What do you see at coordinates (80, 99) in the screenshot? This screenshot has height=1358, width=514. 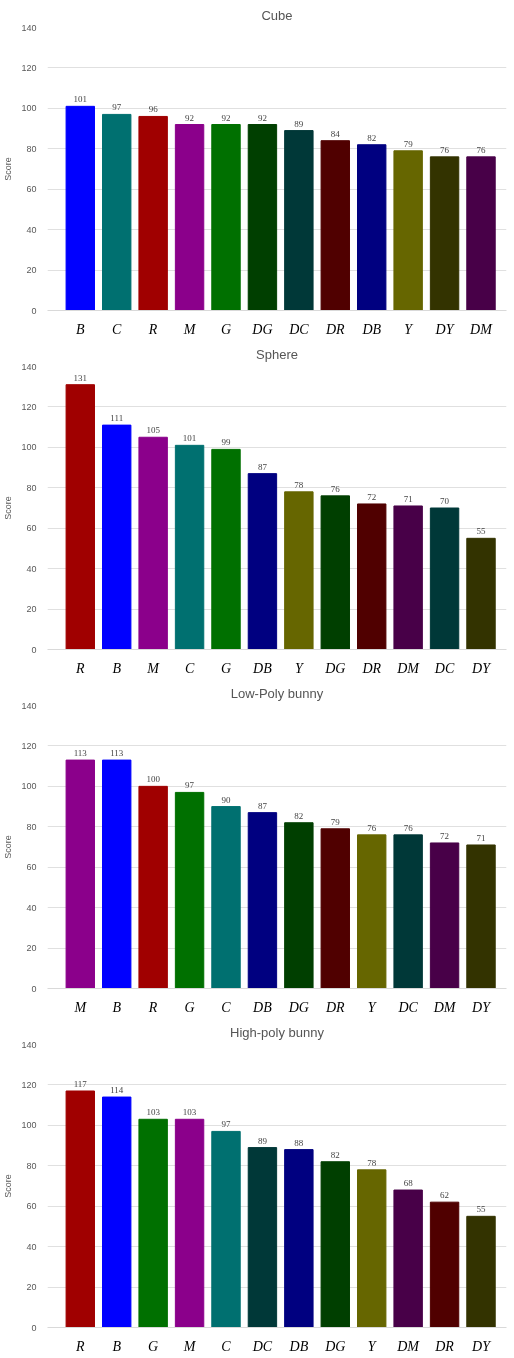 I see `data-label: 101` at bounding box center [80, 99].